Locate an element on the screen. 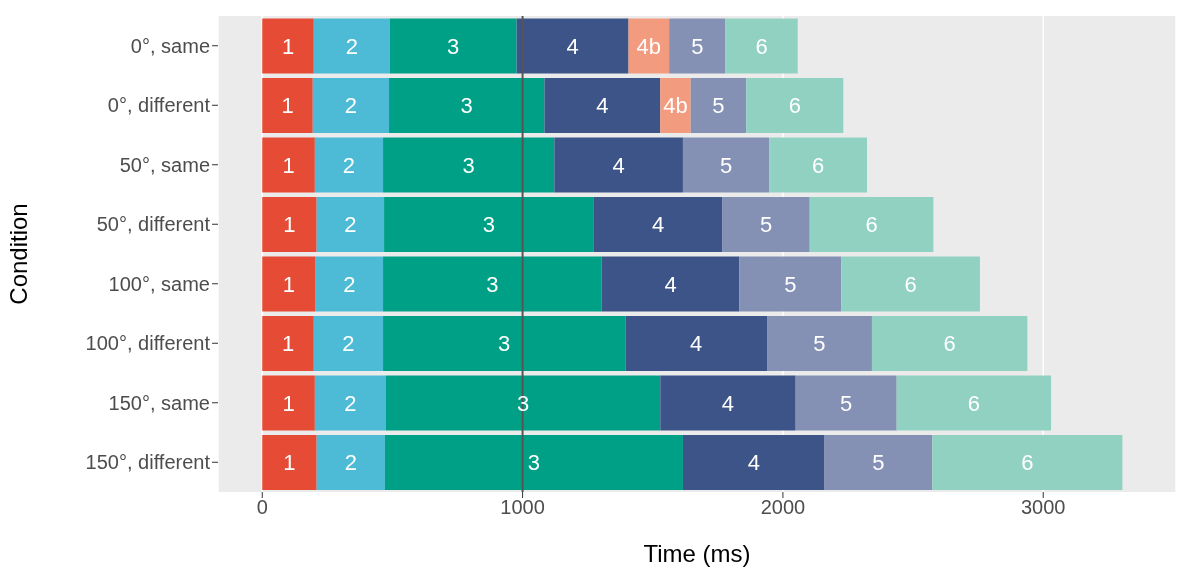 The image size is (1192, 584). series-label: 4 is located at coordinates (618, 165).